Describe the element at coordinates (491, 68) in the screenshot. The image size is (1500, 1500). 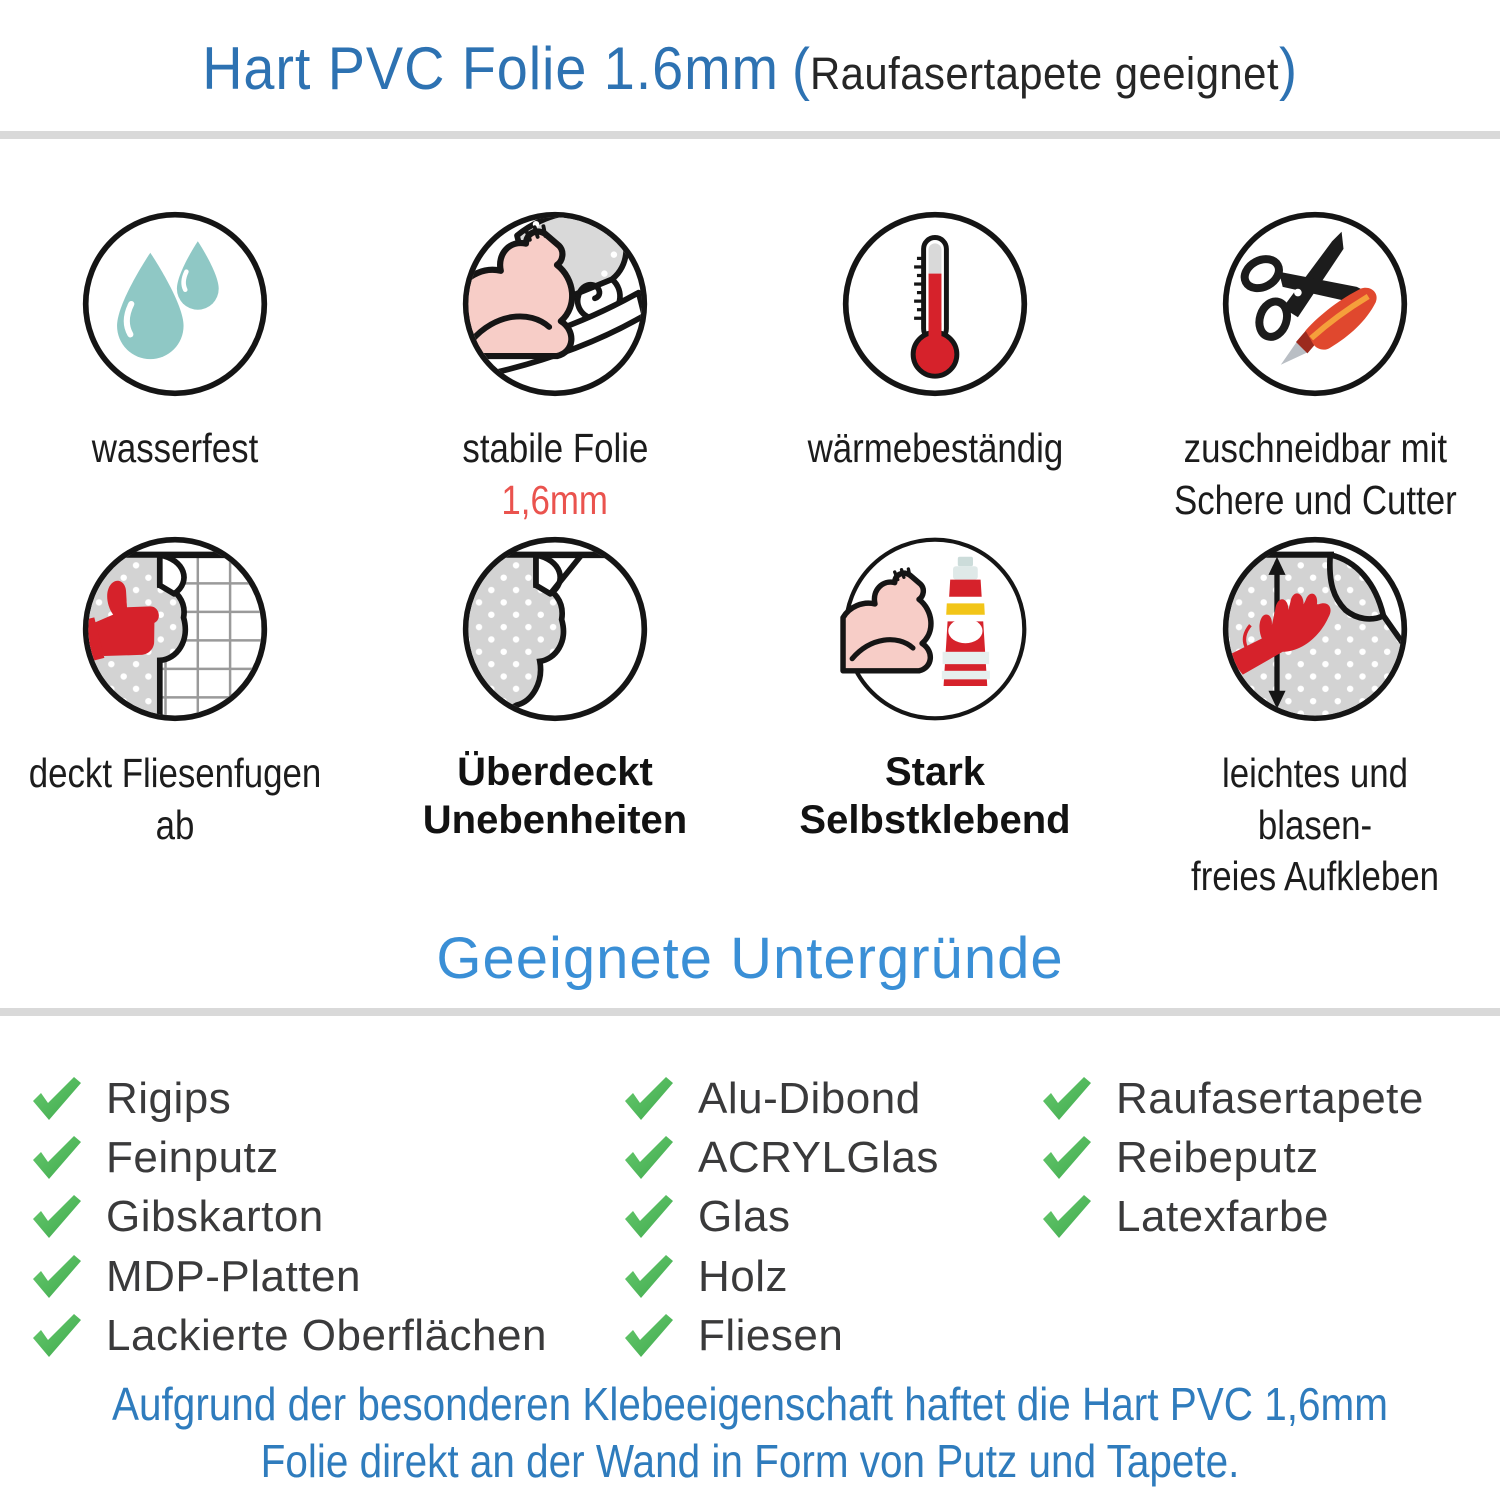
I see `title-main: Hart PVC Folie 1.6mm` at that location.